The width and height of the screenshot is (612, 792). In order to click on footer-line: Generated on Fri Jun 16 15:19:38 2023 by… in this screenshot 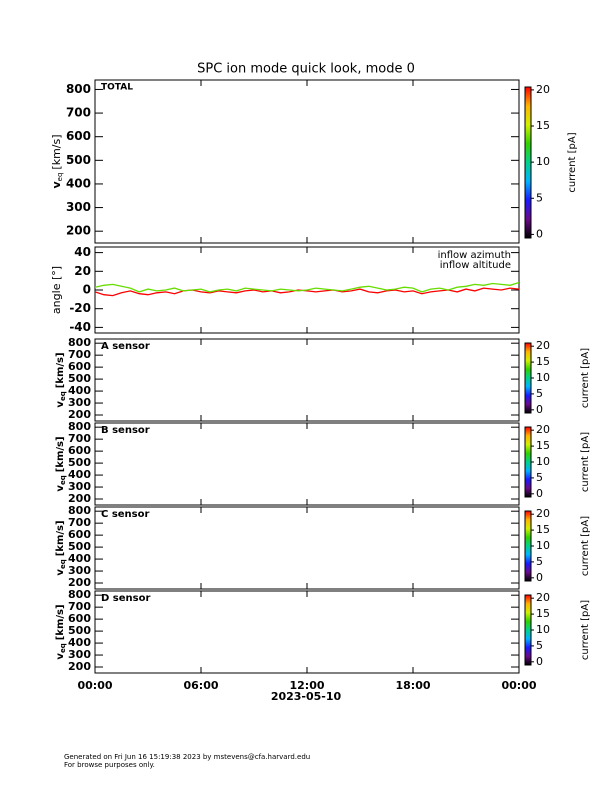, I will do `click(187, 757)`.